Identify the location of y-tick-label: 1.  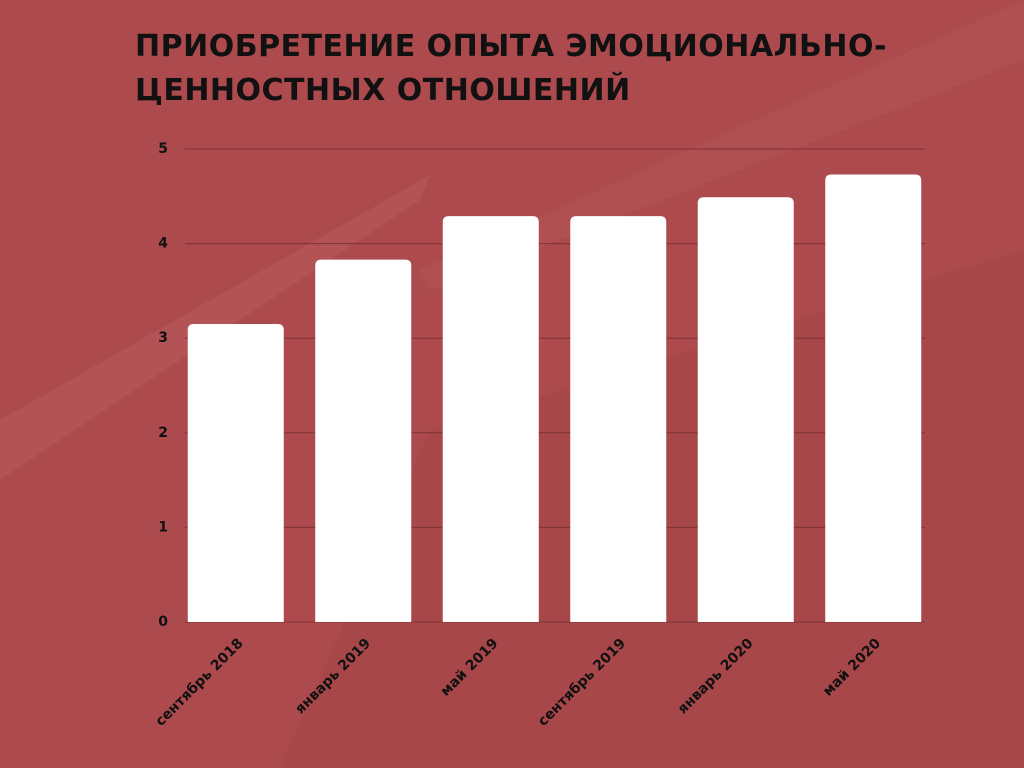
(163, 527).